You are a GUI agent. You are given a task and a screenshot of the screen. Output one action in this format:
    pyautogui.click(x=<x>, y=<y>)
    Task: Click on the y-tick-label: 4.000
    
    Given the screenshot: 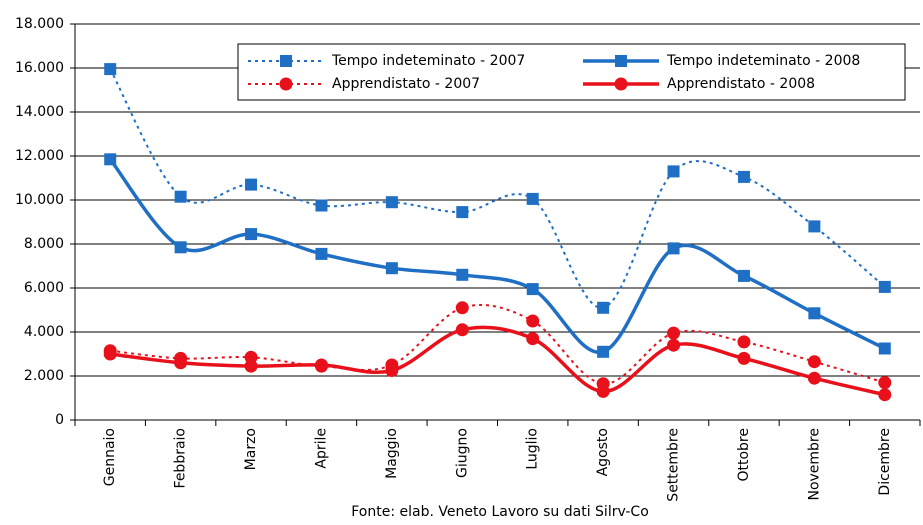 What is the action you would take?
    pyautogui.click(x=44, y=332)
    